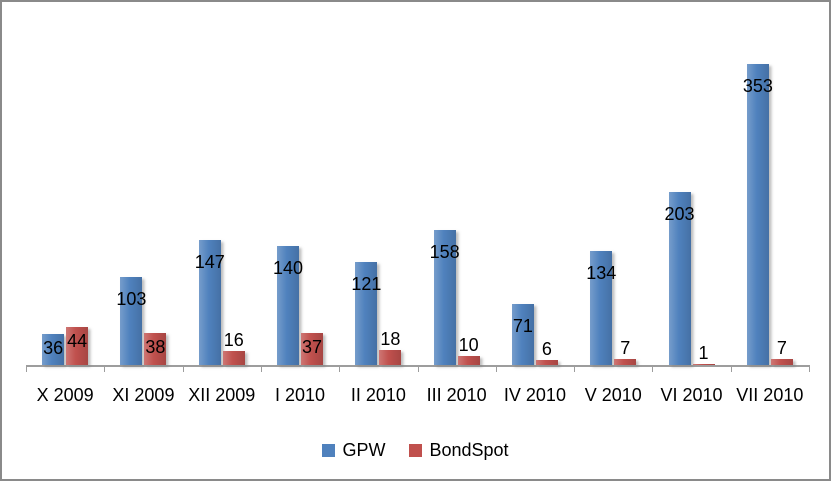 The height and width of the screenshot is (481, 831). Describe the element at coordinates (522, 326) in the screenshot. I see `data-label: 71` at that location.